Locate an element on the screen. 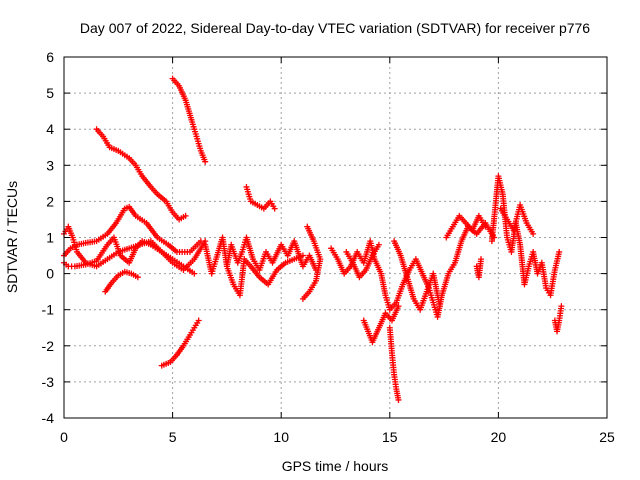  series-arc-p is located at coordinates (417, 275).